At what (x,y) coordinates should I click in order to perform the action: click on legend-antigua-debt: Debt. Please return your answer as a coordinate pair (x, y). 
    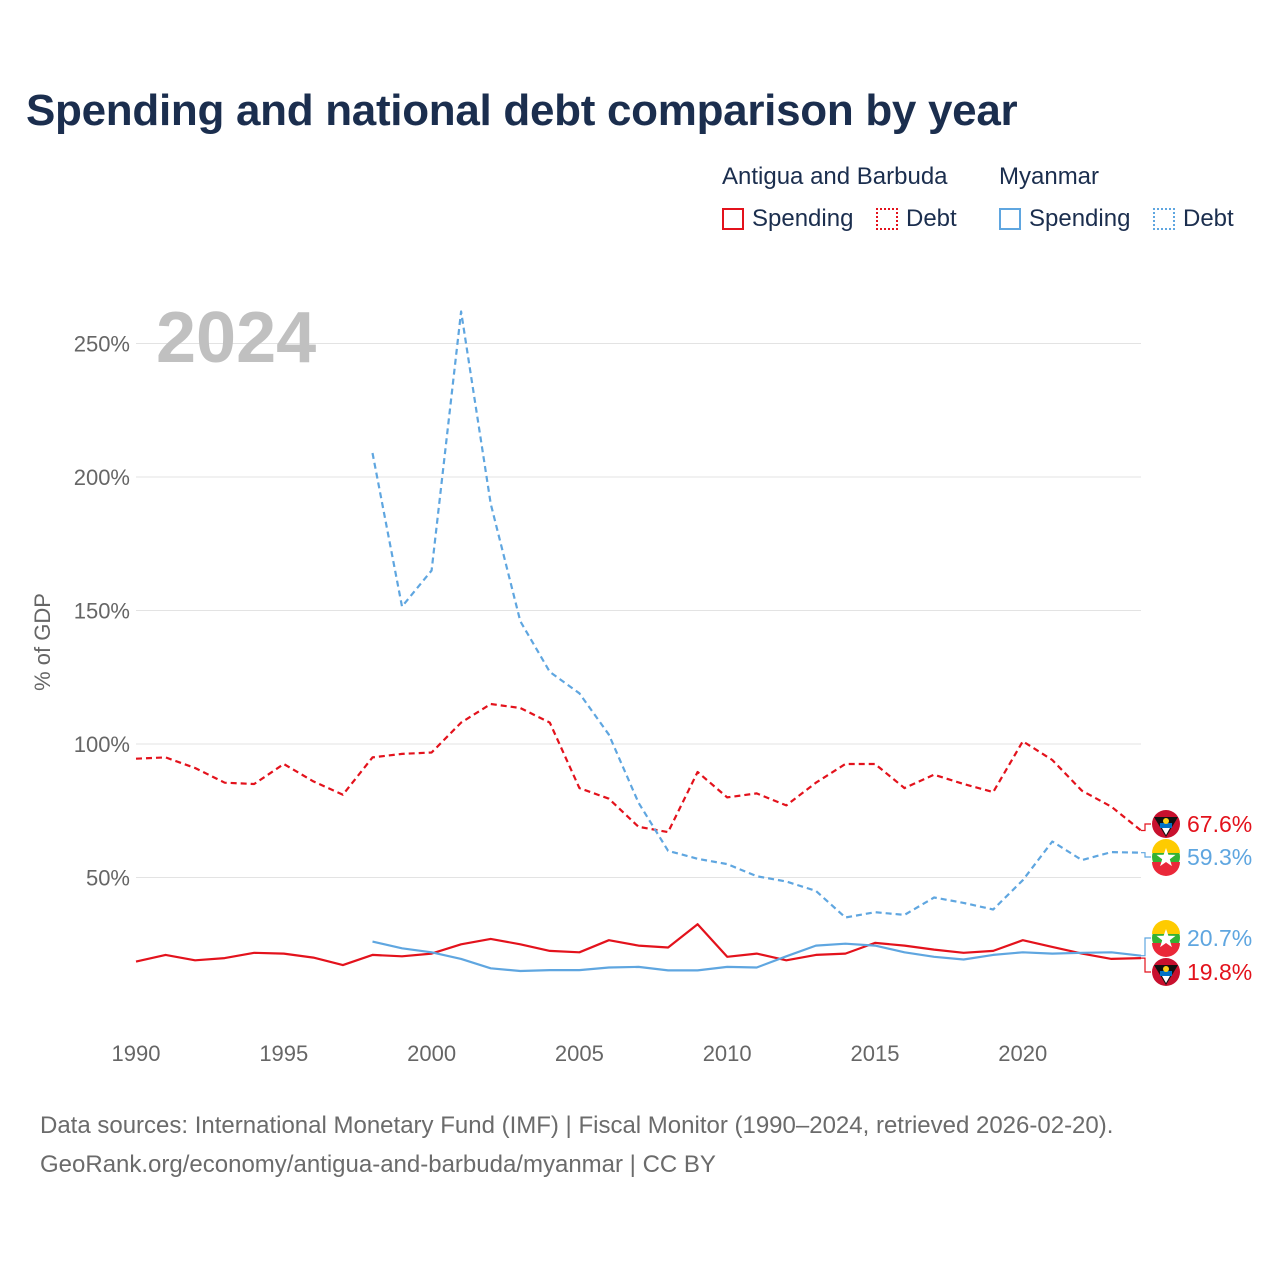
    Looking at the image, I should click on (916, 219).